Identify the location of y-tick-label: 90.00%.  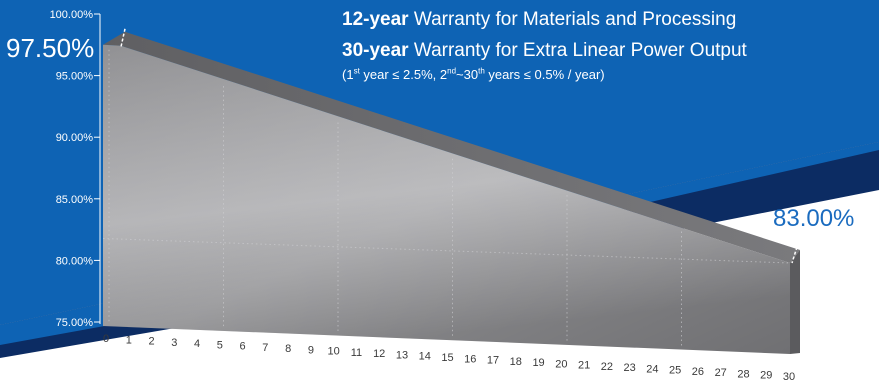
(75, 138).